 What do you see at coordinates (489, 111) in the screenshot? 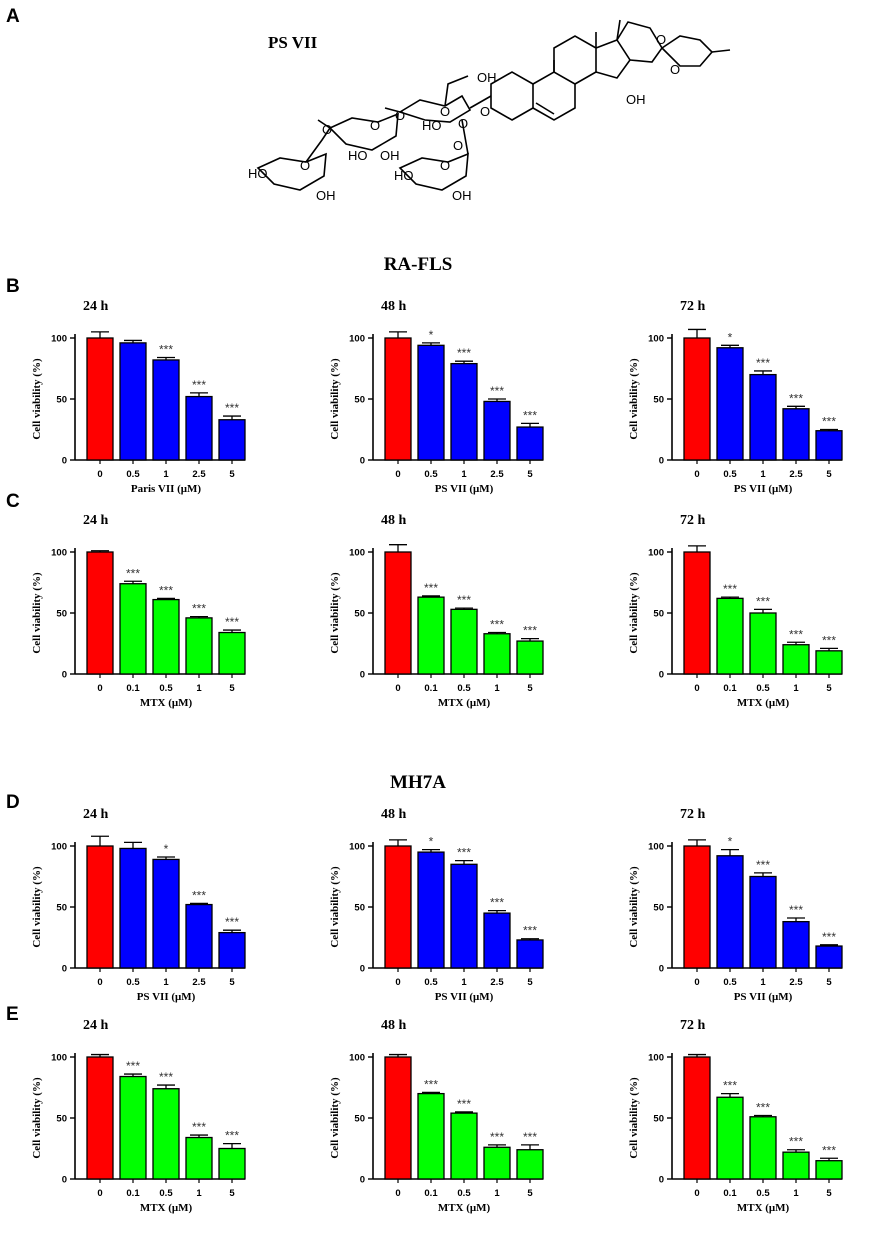
I see `chemical-structure: PS VII OH` at bounding box center [489, 111].